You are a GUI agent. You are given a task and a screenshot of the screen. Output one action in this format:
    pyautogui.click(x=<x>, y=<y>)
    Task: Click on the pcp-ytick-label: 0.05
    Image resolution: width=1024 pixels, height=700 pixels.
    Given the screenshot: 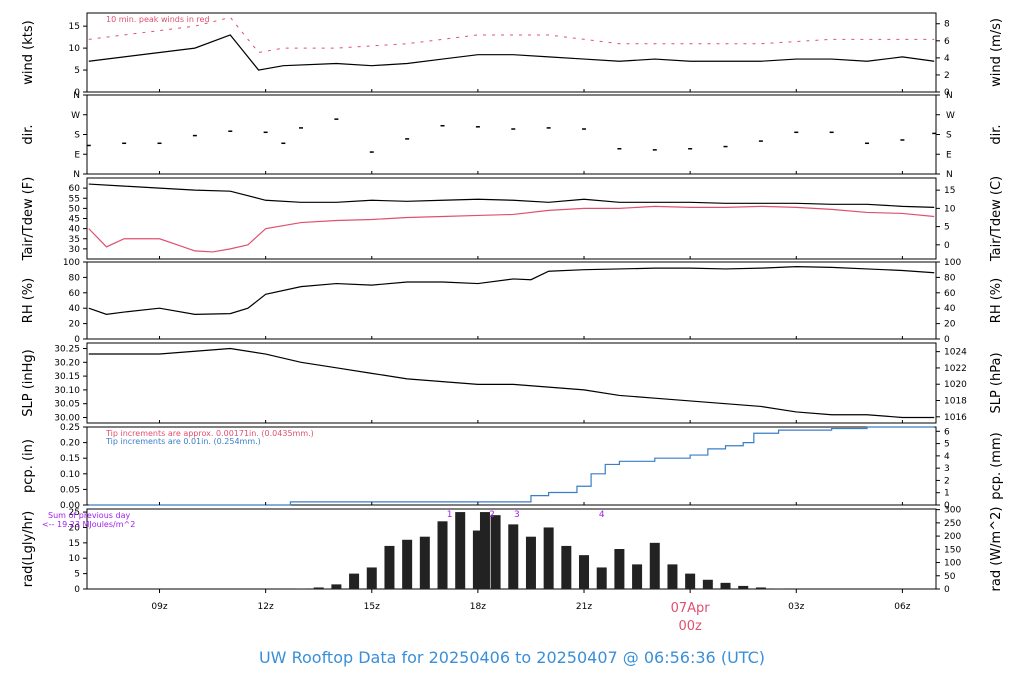 What is the action you would take?
    pyautogui.click(x=70, y=490)
    